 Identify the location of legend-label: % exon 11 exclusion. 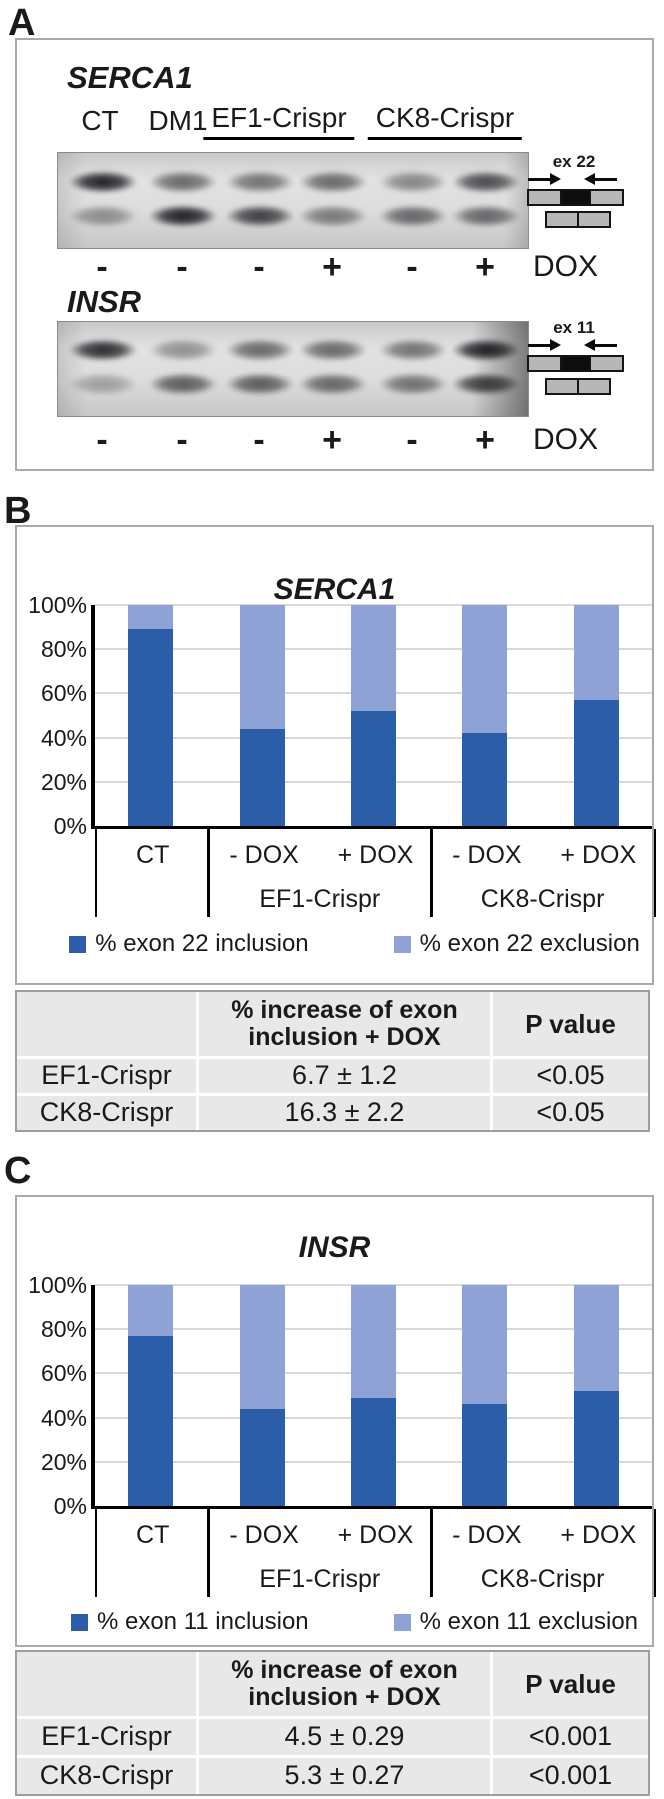
(529, 1621).